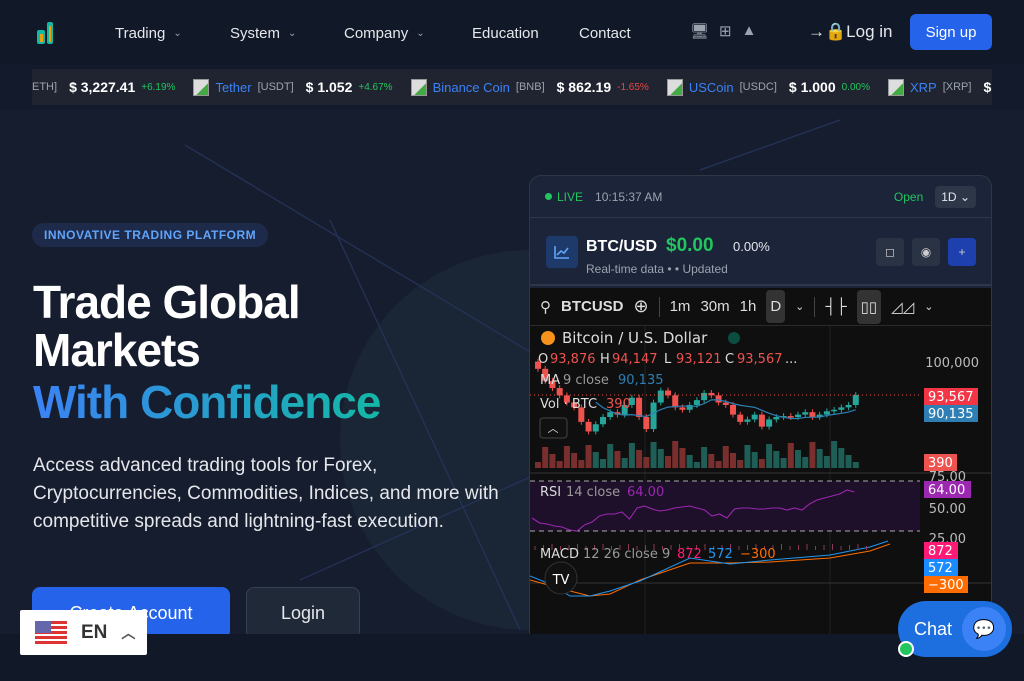 The width and height of the screenshot is (1024, 681). What do you see at coordinates (233, 87) in the screenshot?
I see `coin-name: Tether` at bounding box center [233, 87].